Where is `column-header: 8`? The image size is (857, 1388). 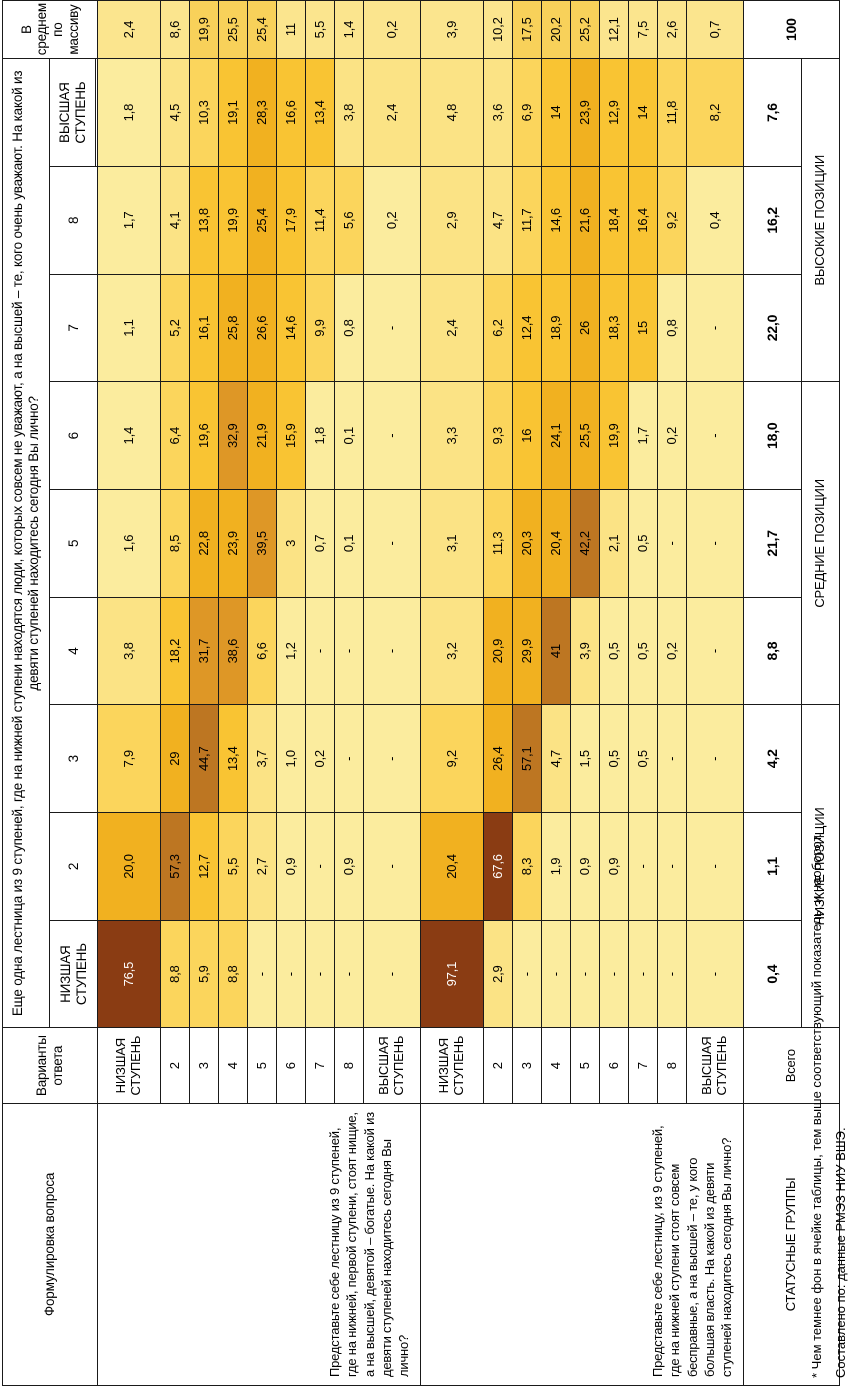
column-header: 8 is located at coordinates (73, 220).